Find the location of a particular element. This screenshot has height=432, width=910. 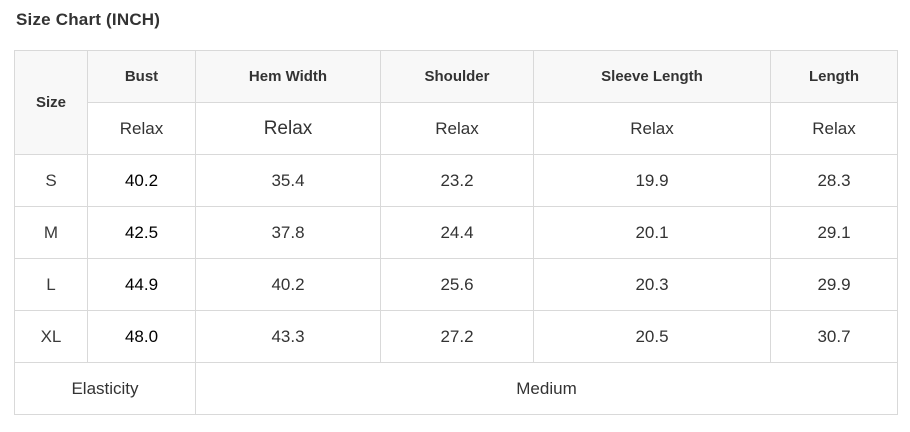

size-cell: XL is located at coordinates (51, 336).